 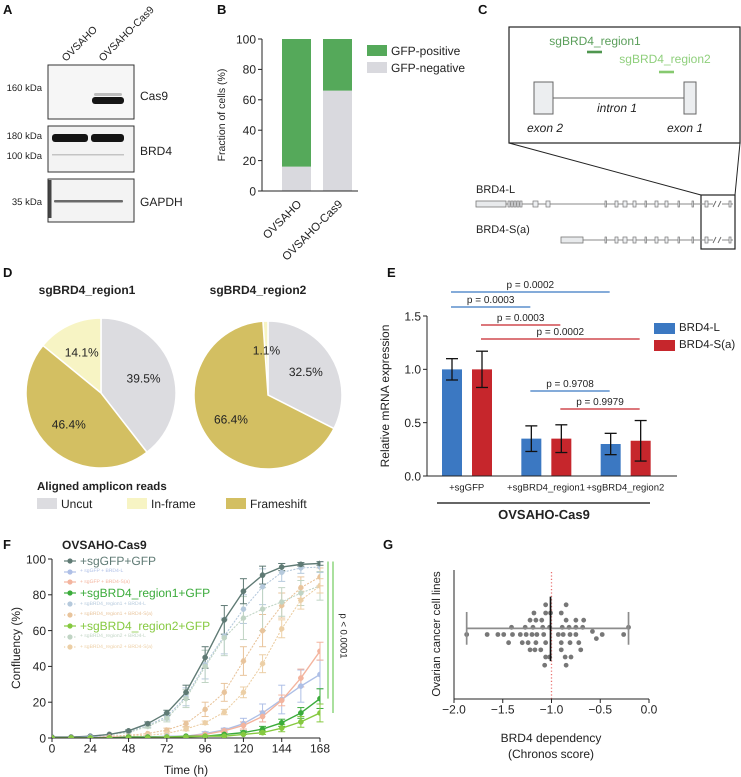 I want to click on category-label: BRD4, so click(x=156, y=151).